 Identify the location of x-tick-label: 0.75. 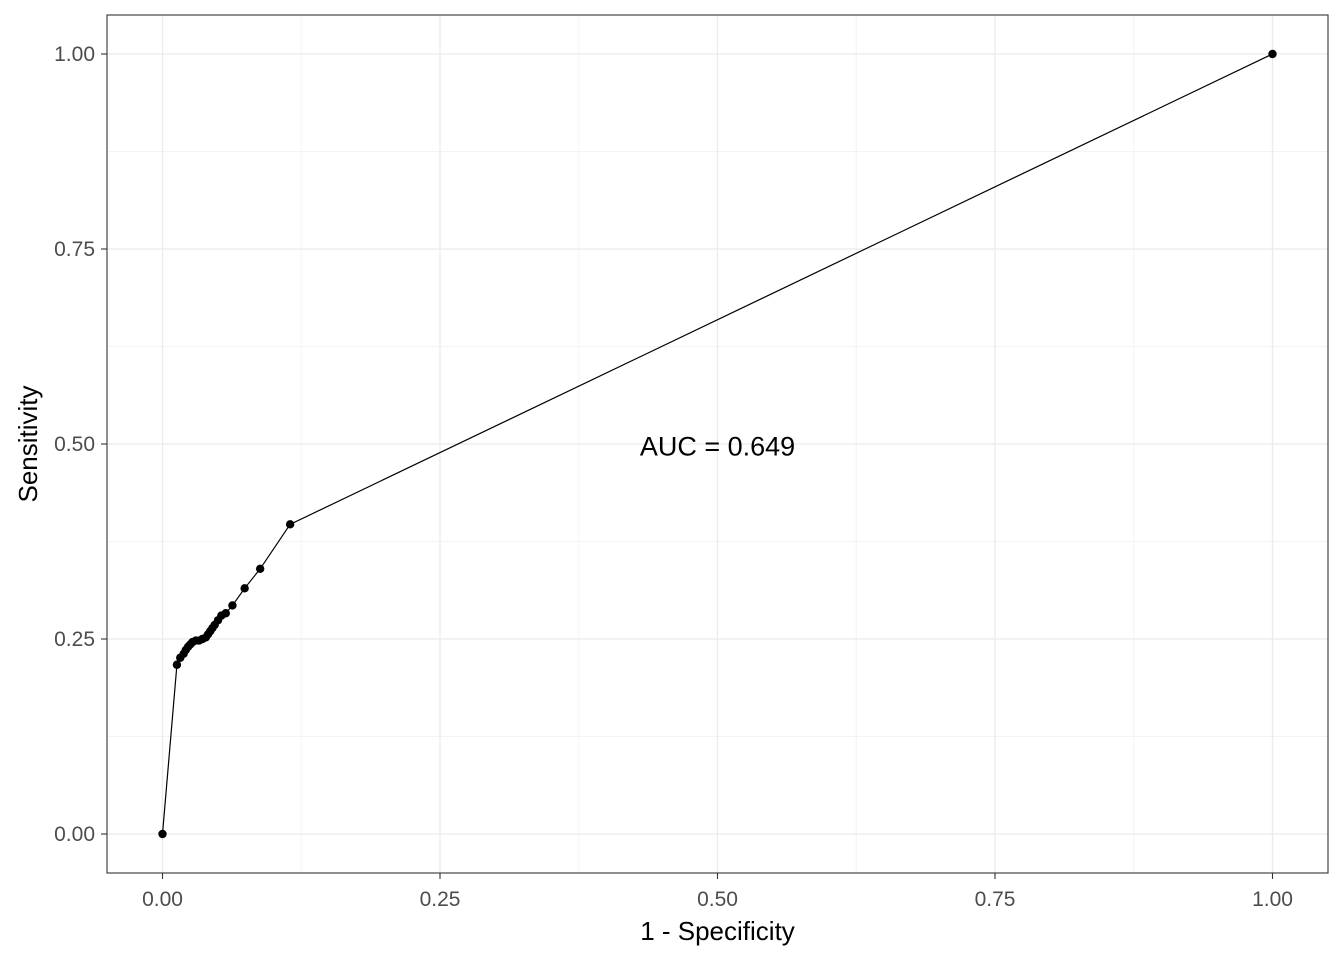
(995, 899).